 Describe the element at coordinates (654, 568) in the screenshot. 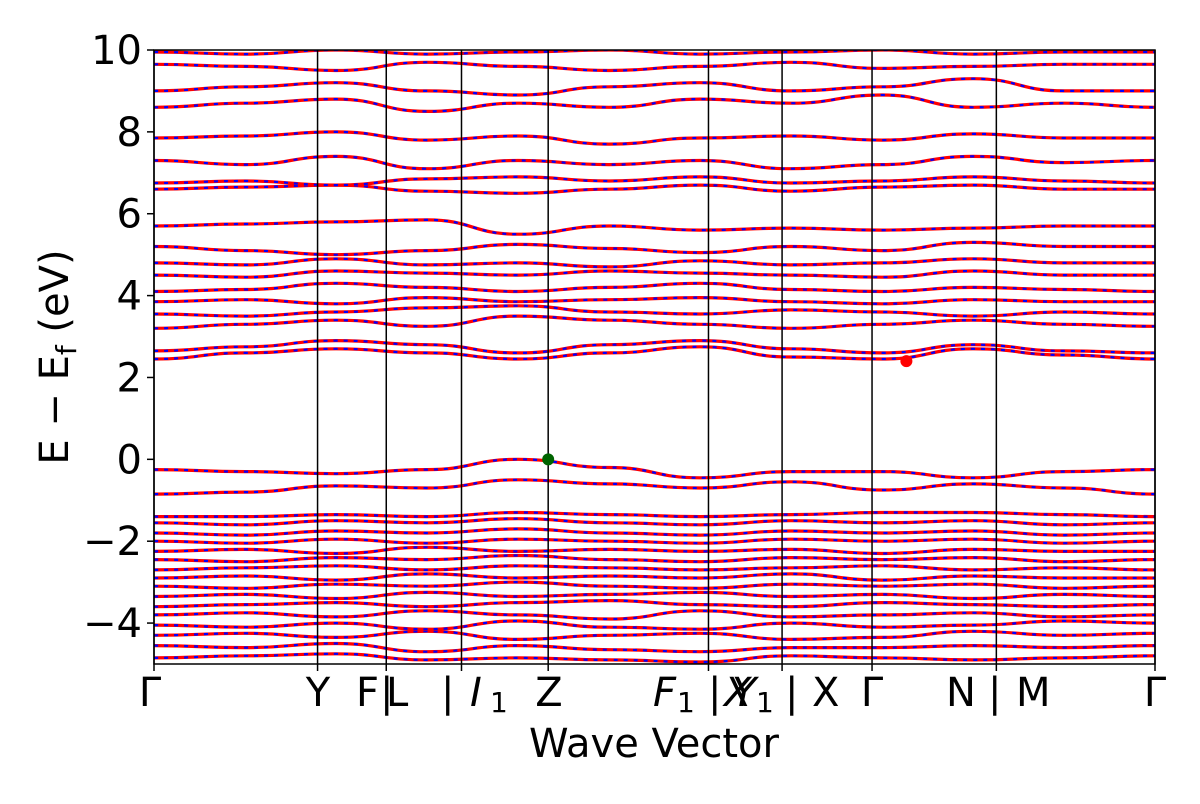

I see `band-9-spin-down` at that location.